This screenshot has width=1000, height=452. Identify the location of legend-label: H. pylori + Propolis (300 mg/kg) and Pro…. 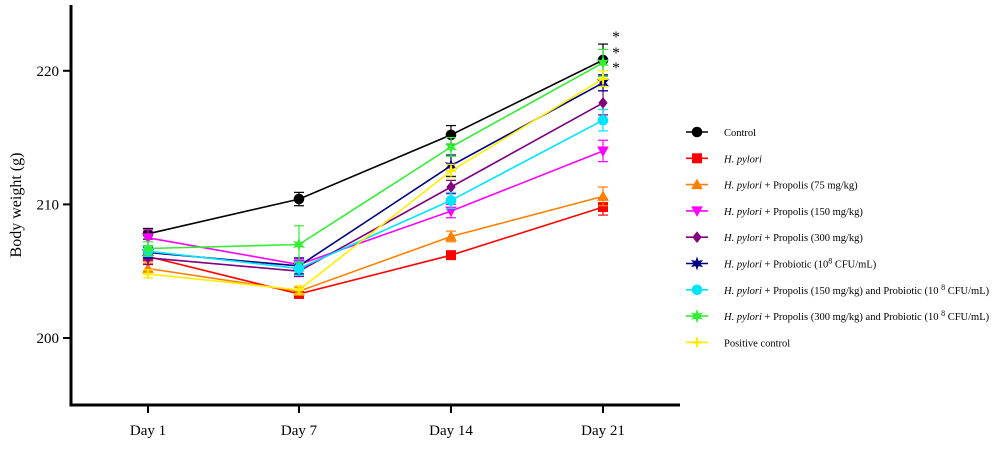
(856, 316).